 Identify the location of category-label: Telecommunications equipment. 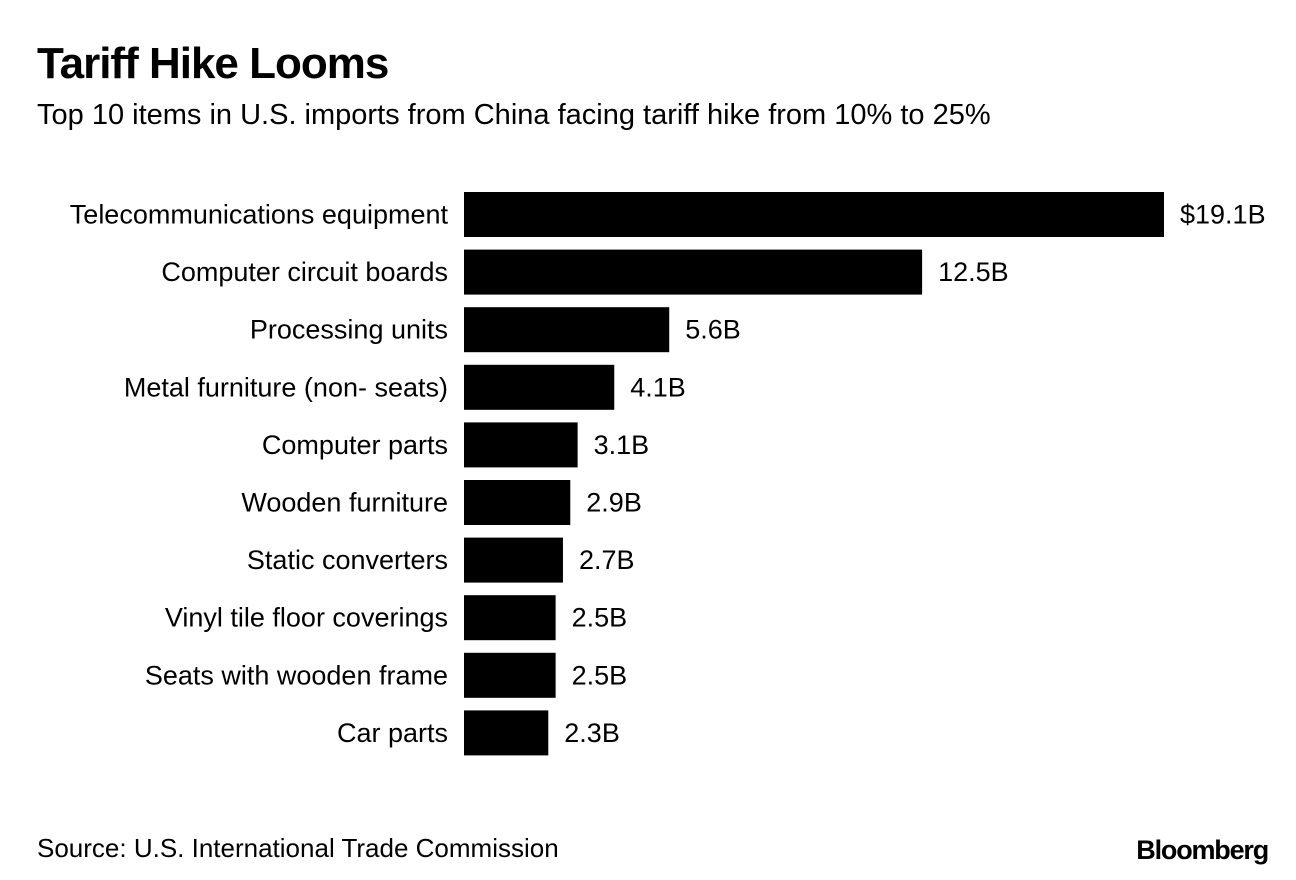
(259, 215).